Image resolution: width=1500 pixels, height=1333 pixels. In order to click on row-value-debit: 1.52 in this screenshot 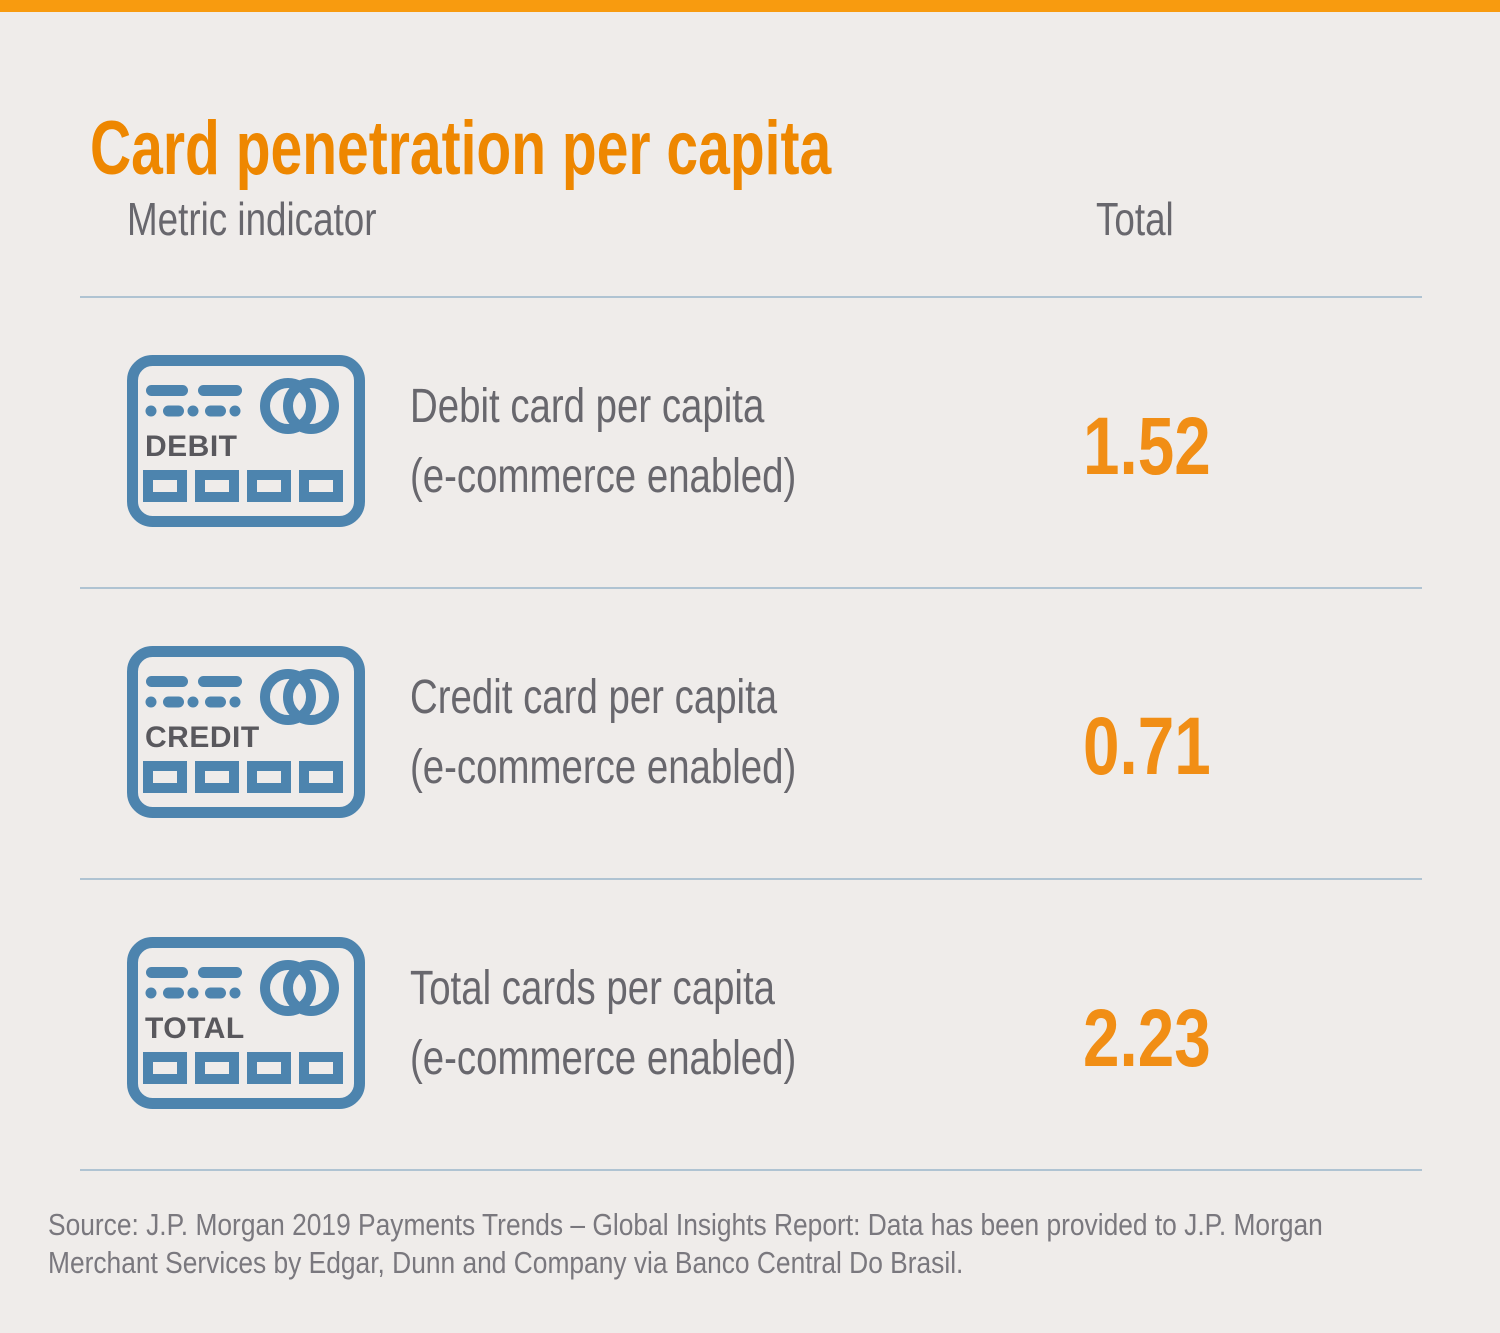, I will do `click(1147, 446)`.